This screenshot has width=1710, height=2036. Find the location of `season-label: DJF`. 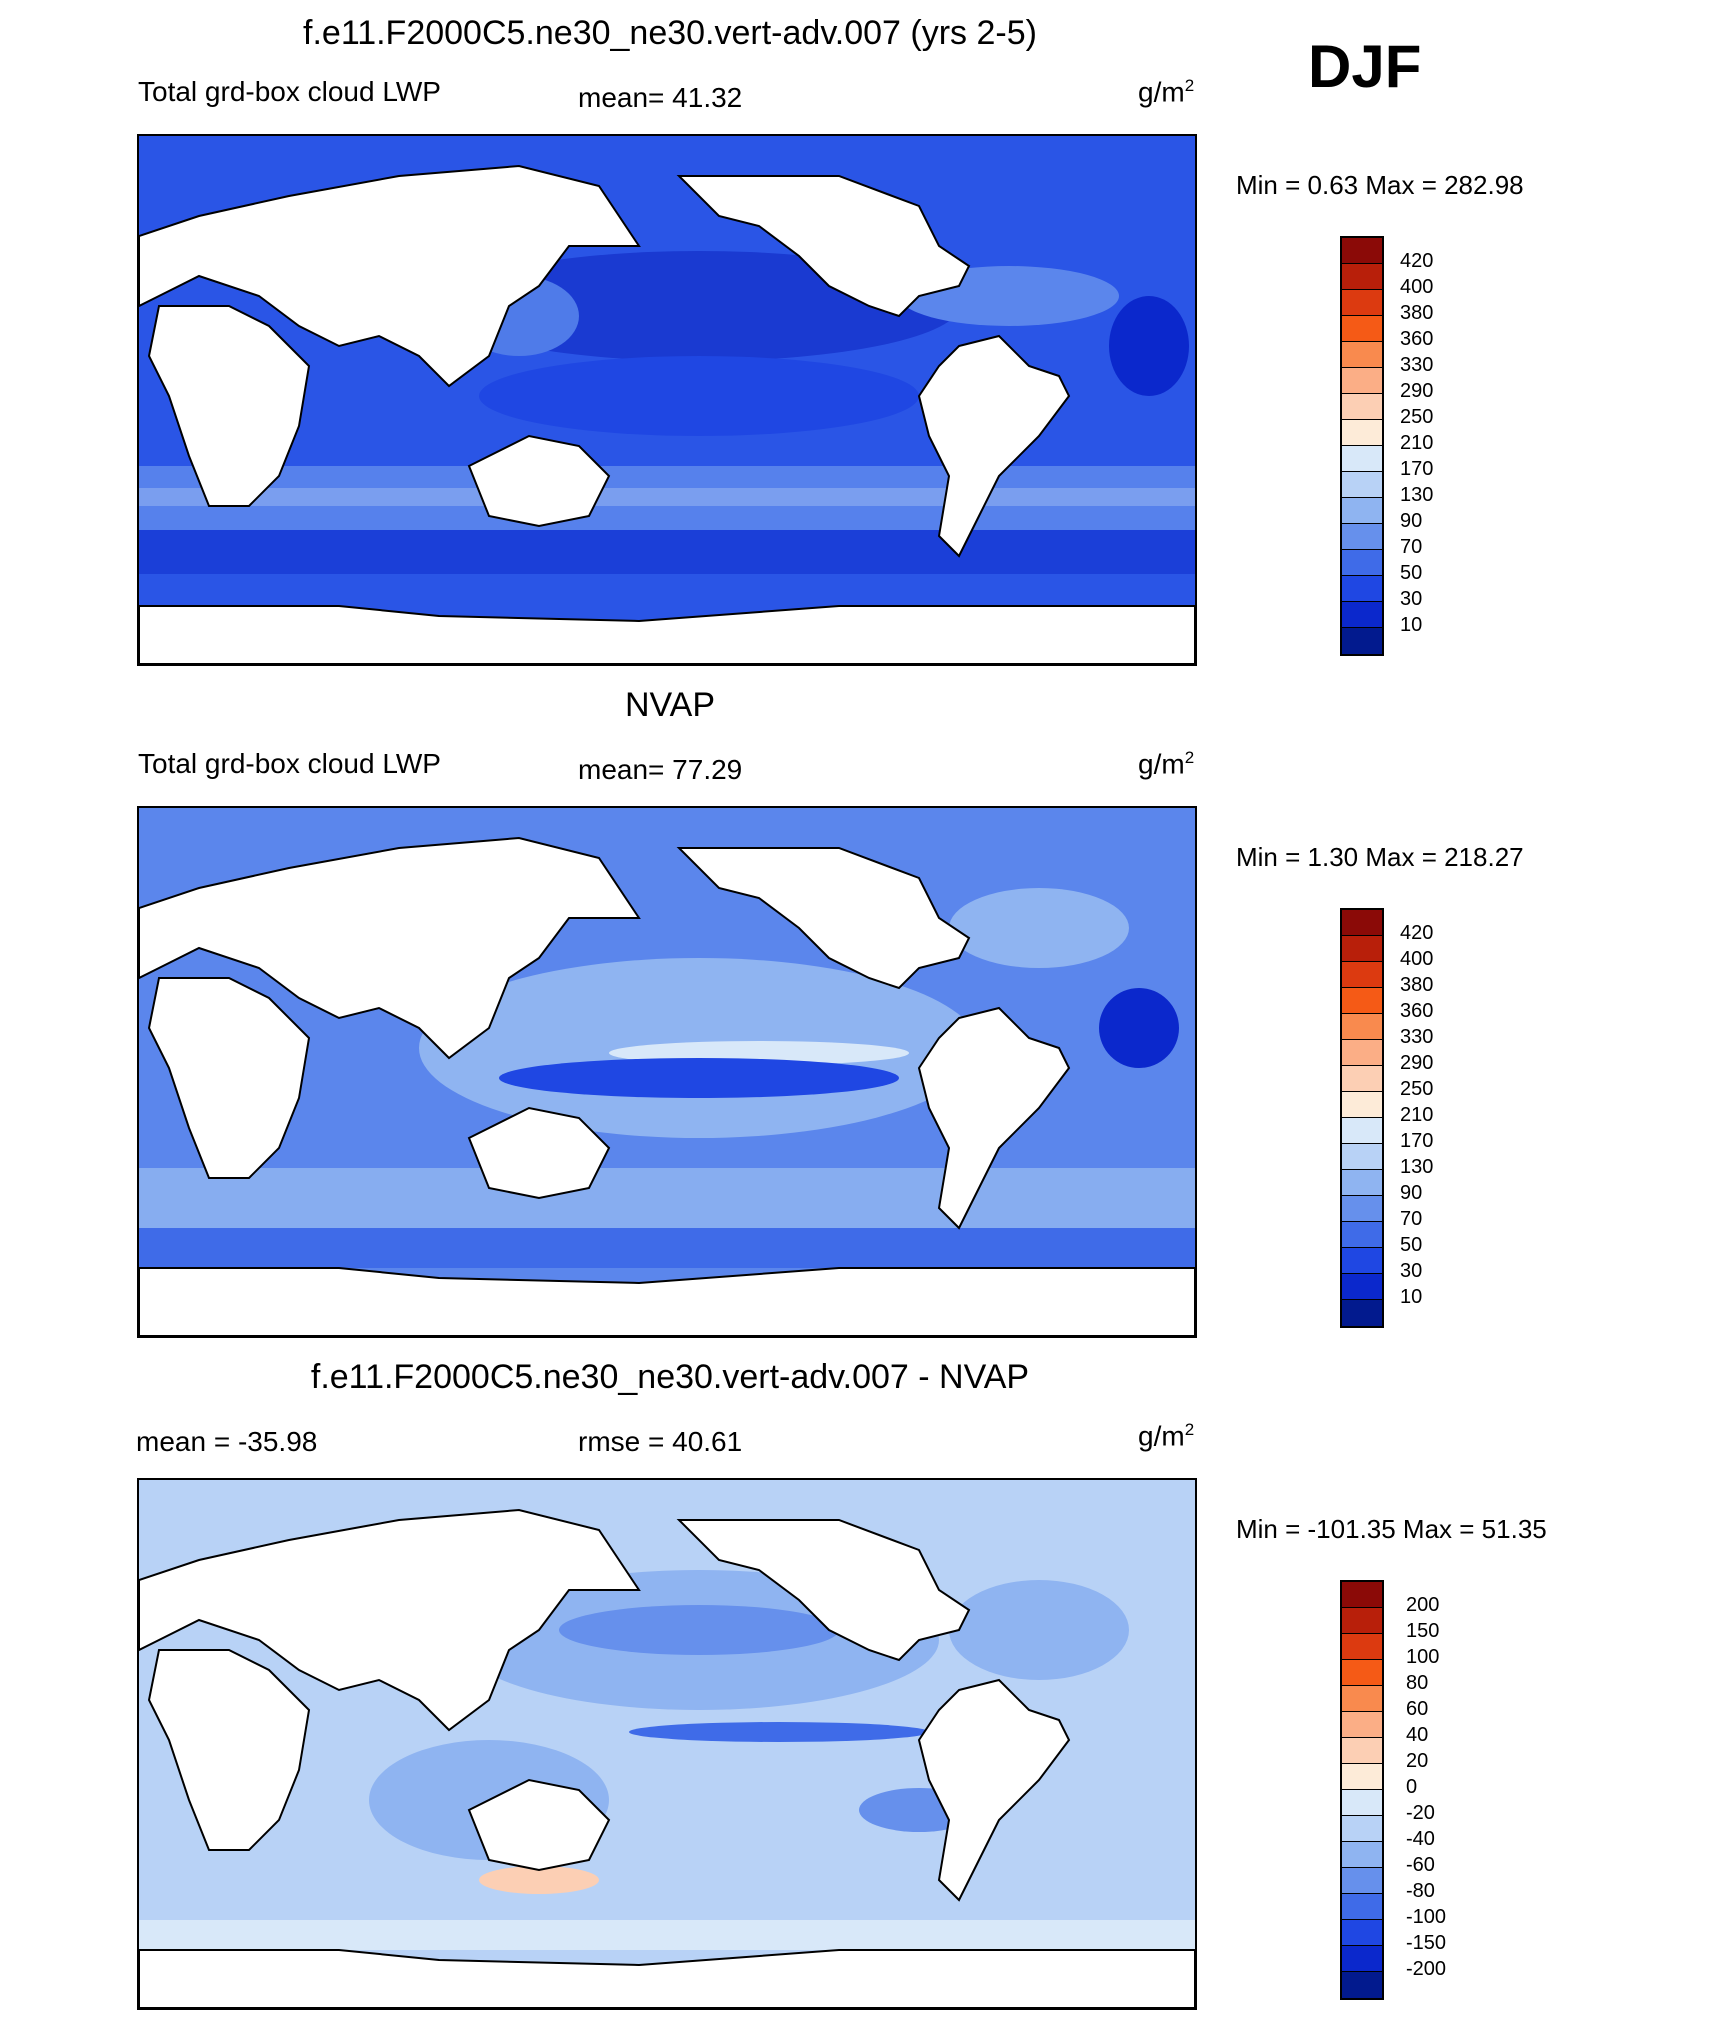

season-label: DJF is located at coordinates (1365, 66).